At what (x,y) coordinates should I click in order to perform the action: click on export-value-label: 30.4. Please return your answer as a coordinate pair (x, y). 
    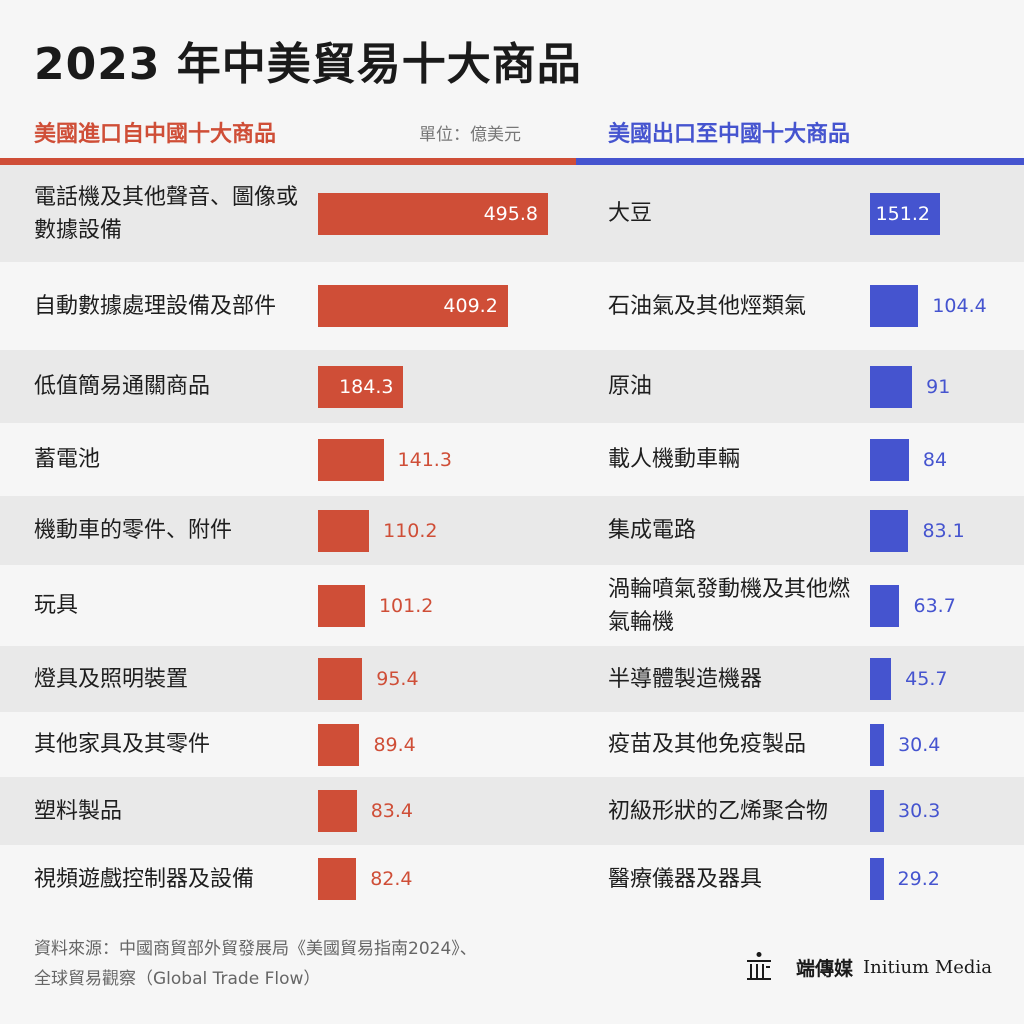
    Looking at the image, I should click on (919, 744).